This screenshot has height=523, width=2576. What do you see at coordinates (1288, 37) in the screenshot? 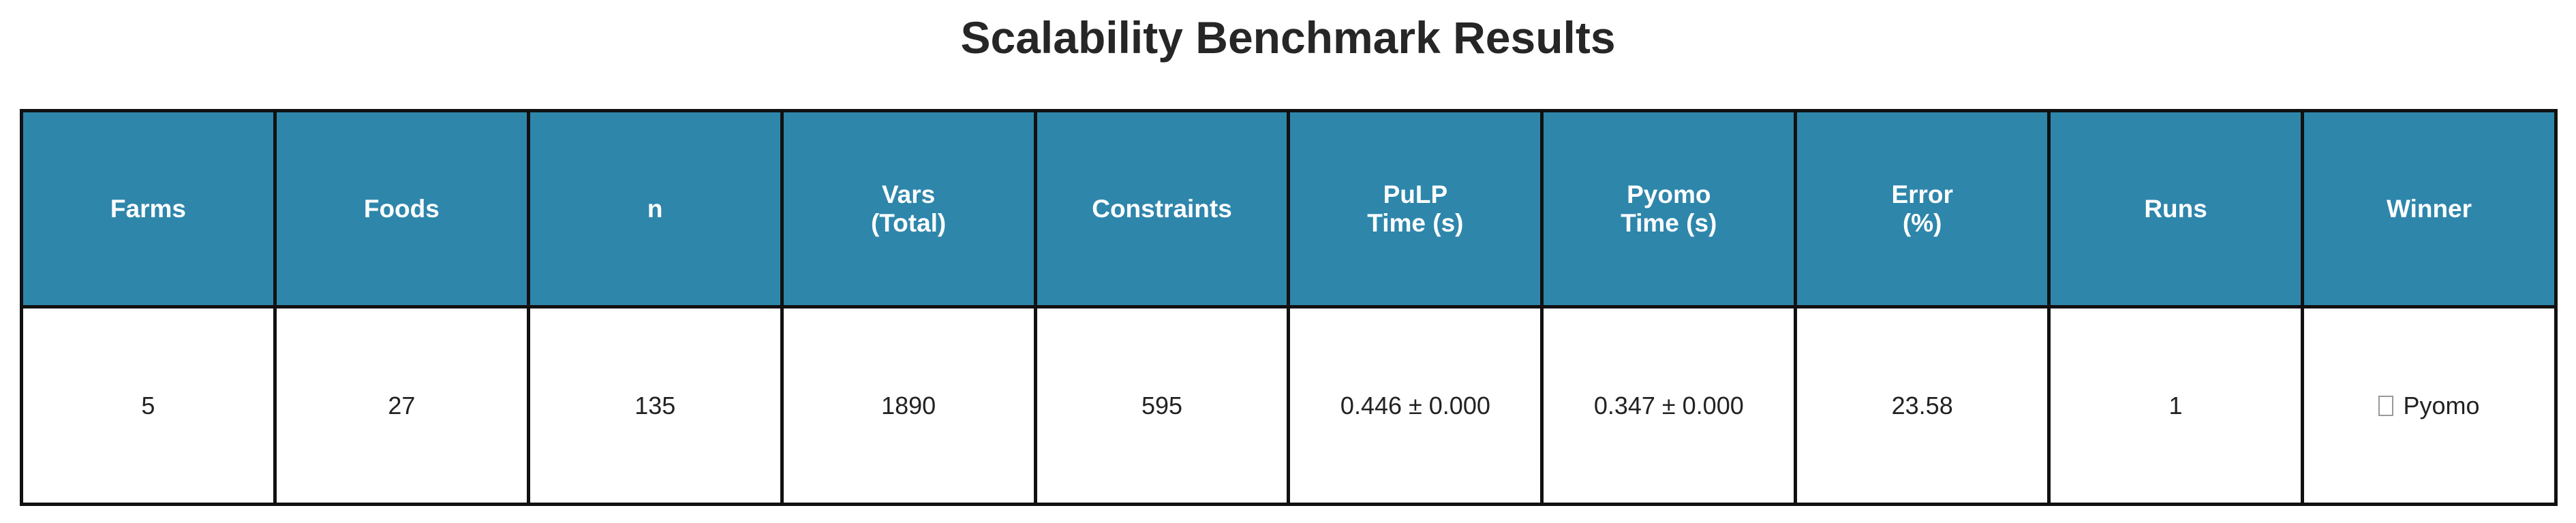
I see `chart-title: Scalability Benchmark Results` at bounding box center [1288, 37].